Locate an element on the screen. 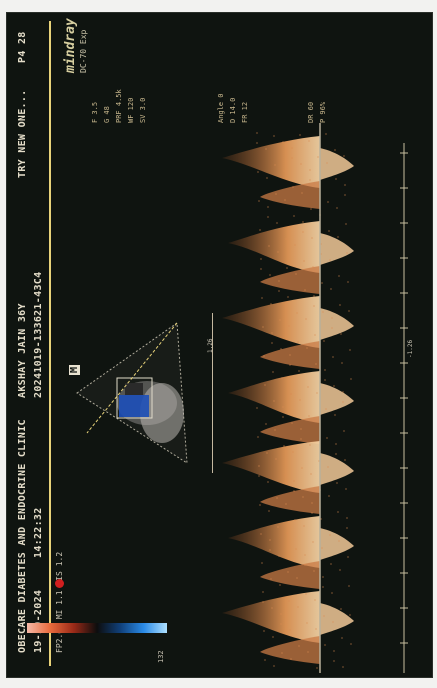 The image size is (437, 688). param-item: PRF 4.5k is located at coordinates (119, 106).